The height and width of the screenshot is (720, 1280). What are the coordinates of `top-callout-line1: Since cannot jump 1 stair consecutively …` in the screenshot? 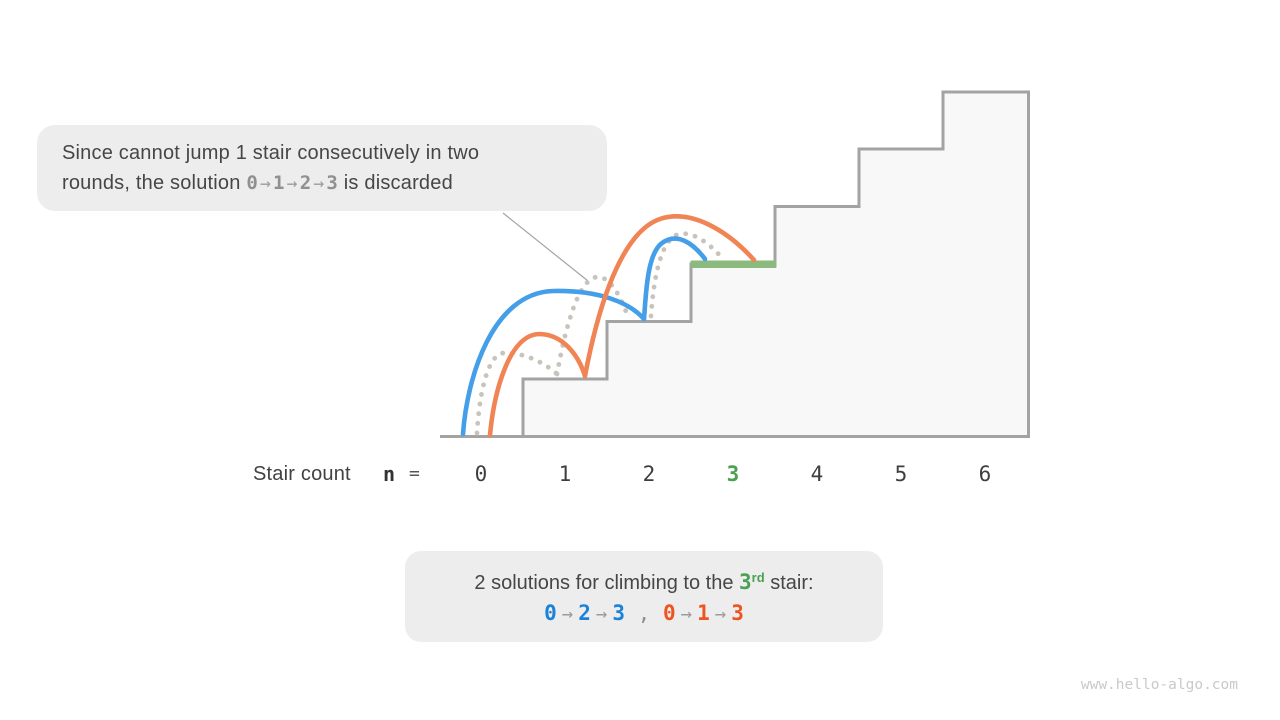 It's located at (271, 153).